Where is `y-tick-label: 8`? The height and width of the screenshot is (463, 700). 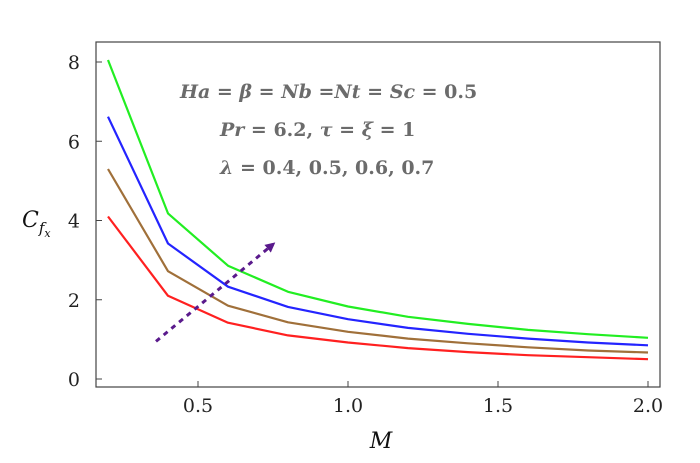 y-tick-label: 8 is located at coordinates (74, 63).